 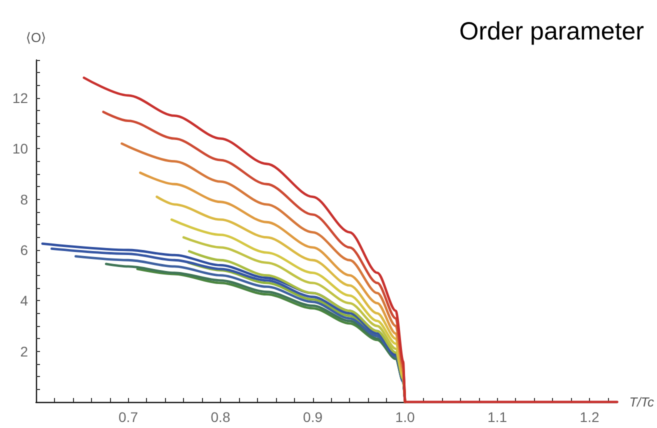 I want to click on x-tick-label: 1.0, so click(x=405, y=417).